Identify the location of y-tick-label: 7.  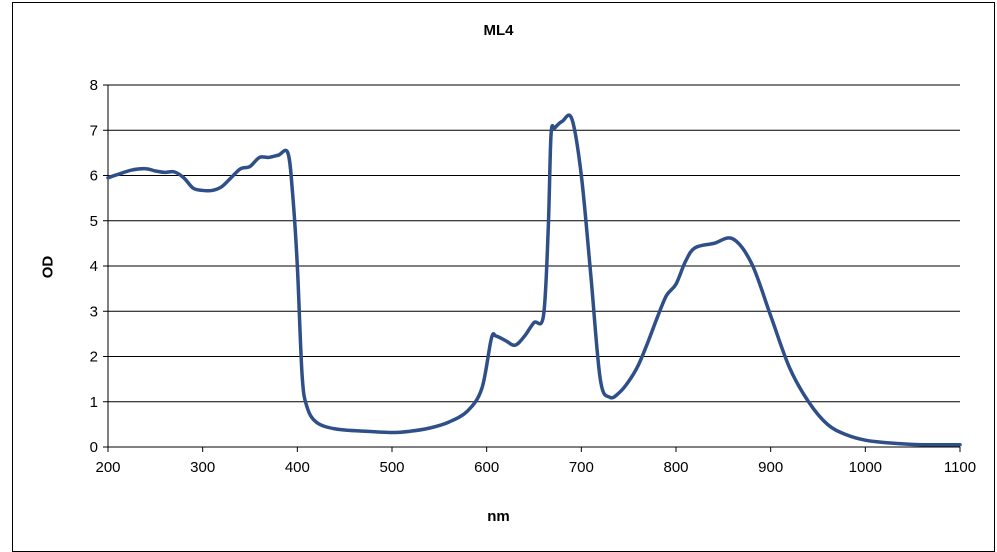
(94, 130).